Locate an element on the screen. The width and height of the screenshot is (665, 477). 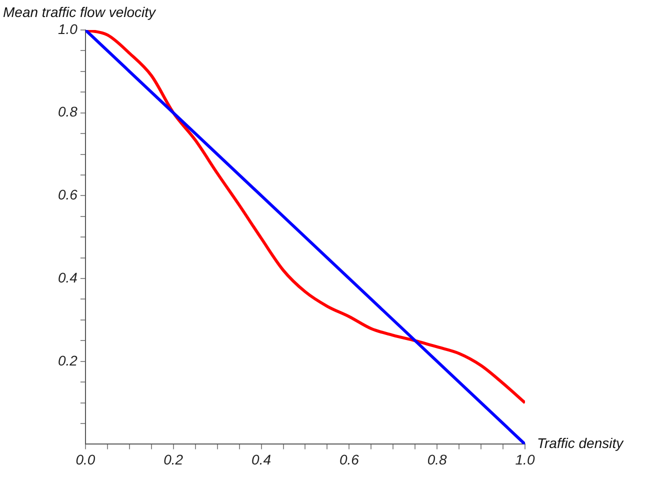
y-tick-label: 0.8 is located at coordinates (68, 112).